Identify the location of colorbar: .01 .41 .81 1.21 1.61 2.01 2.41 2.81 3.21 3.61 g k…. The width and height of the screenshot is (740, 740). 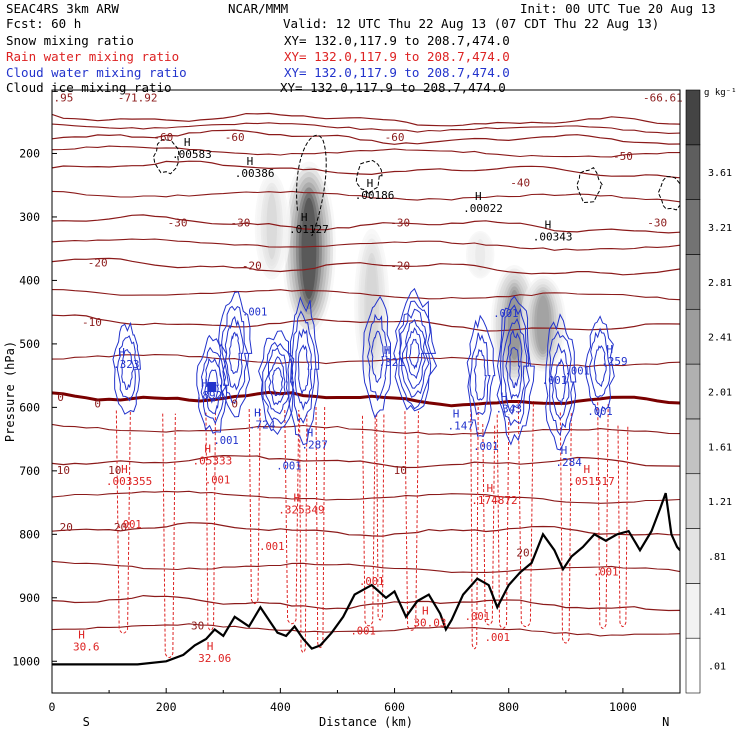
(711, 391).